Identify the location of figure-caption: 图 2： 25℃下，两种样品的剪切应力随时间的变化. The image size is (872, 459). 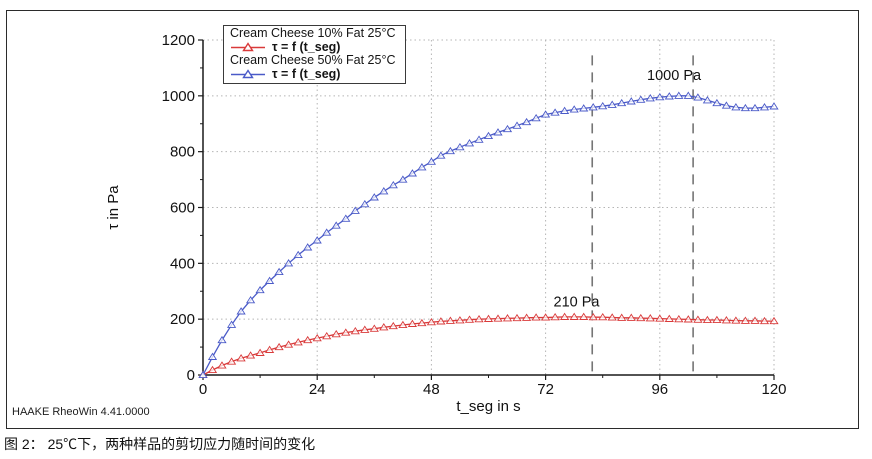
(160, 444).